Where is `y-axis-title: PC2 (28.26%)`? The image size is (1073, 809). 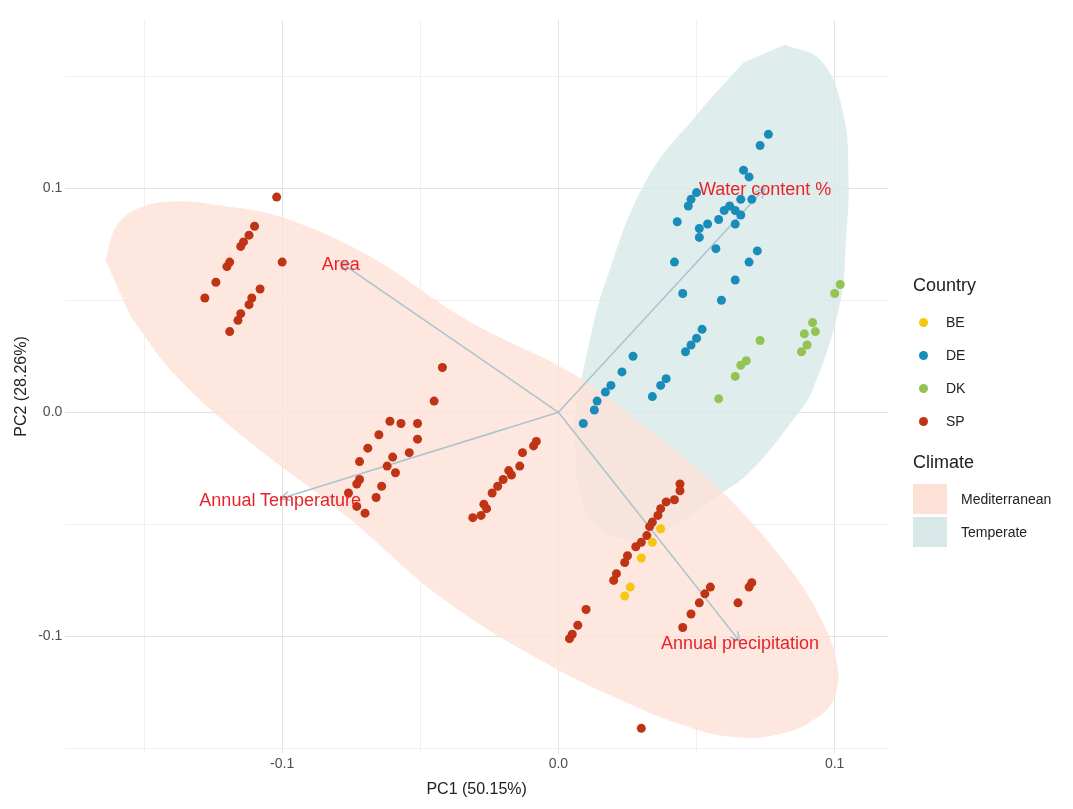
y-axis-title: PC2 (28.26%) is located at coordinates (21, 386).